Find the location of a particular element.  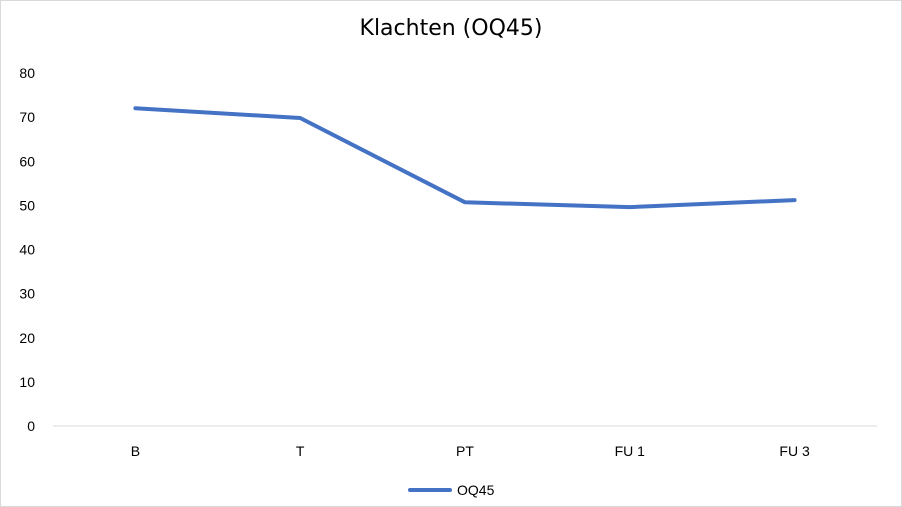

x-tick-label: PT is located at coordinates (465, 451).